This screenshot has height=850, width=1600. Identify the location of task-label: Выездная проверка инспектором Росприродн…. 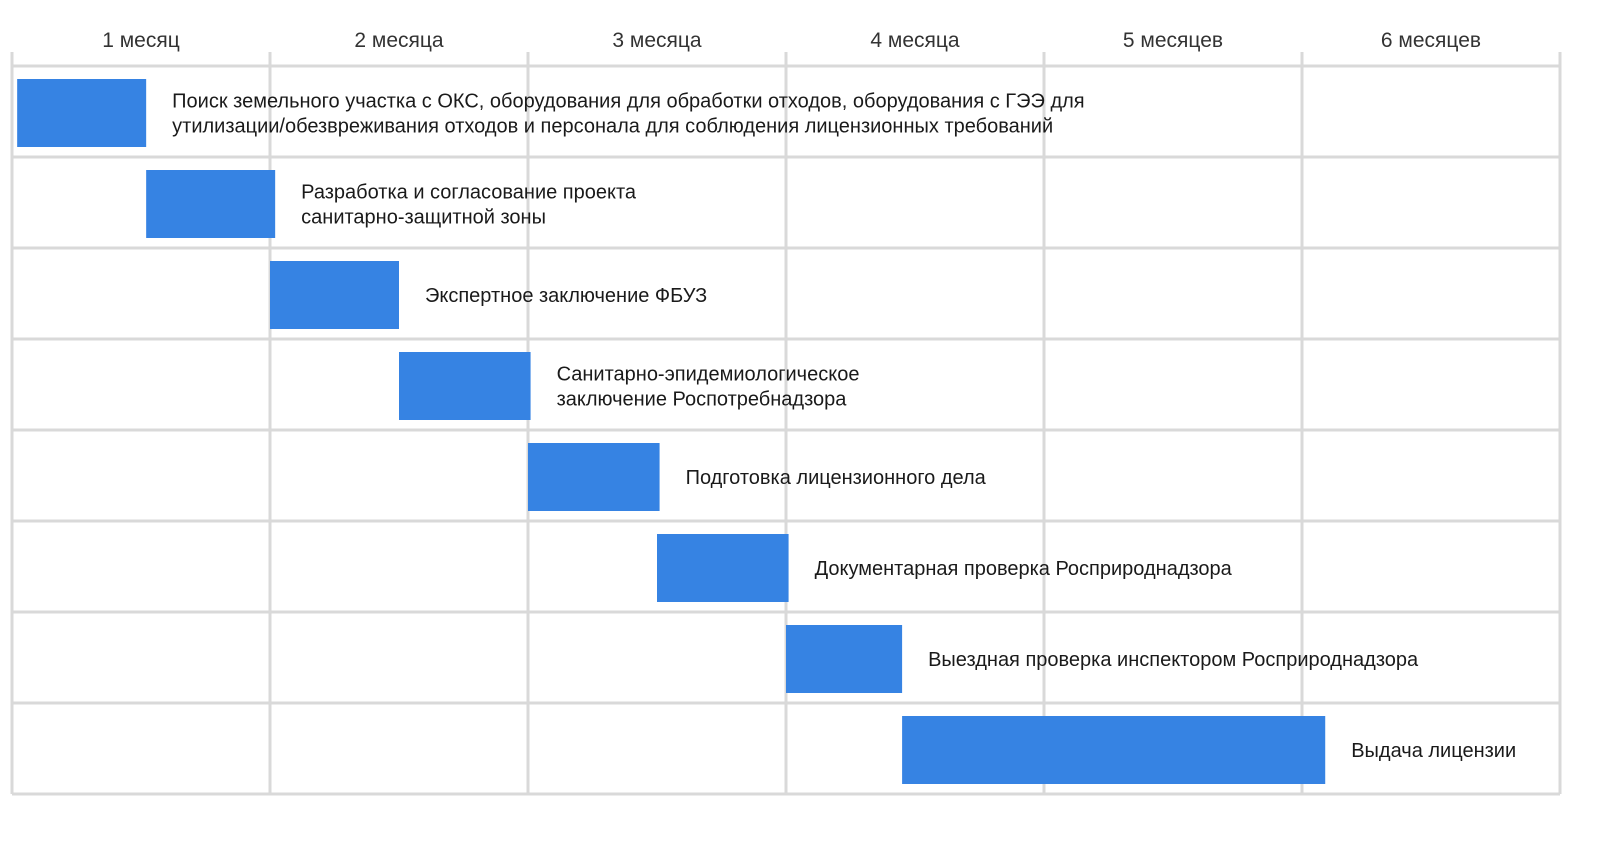
(1173, 660).